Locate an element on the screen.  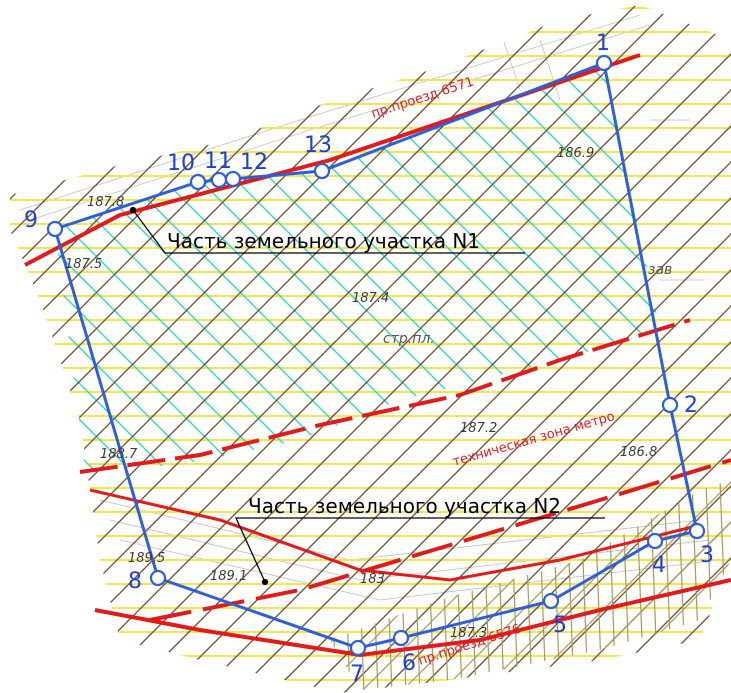
elevation-mark: 187.8 is located at coordinates (105, 202).